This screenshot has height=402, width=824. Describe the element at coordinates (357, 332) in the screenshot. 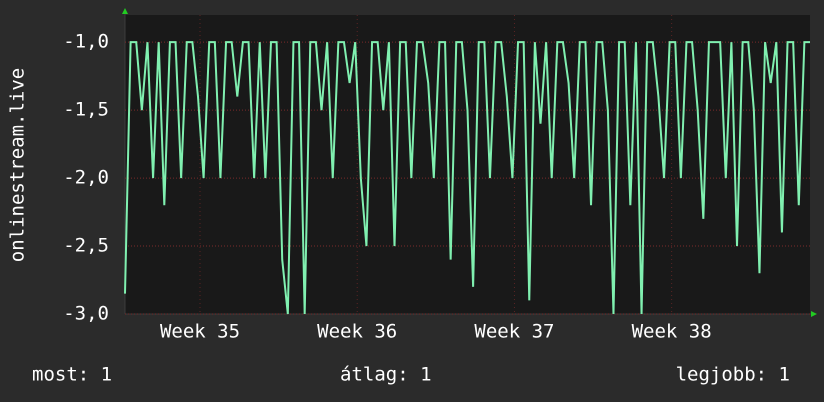

I see `x-tick-label: Week 36` at that location.